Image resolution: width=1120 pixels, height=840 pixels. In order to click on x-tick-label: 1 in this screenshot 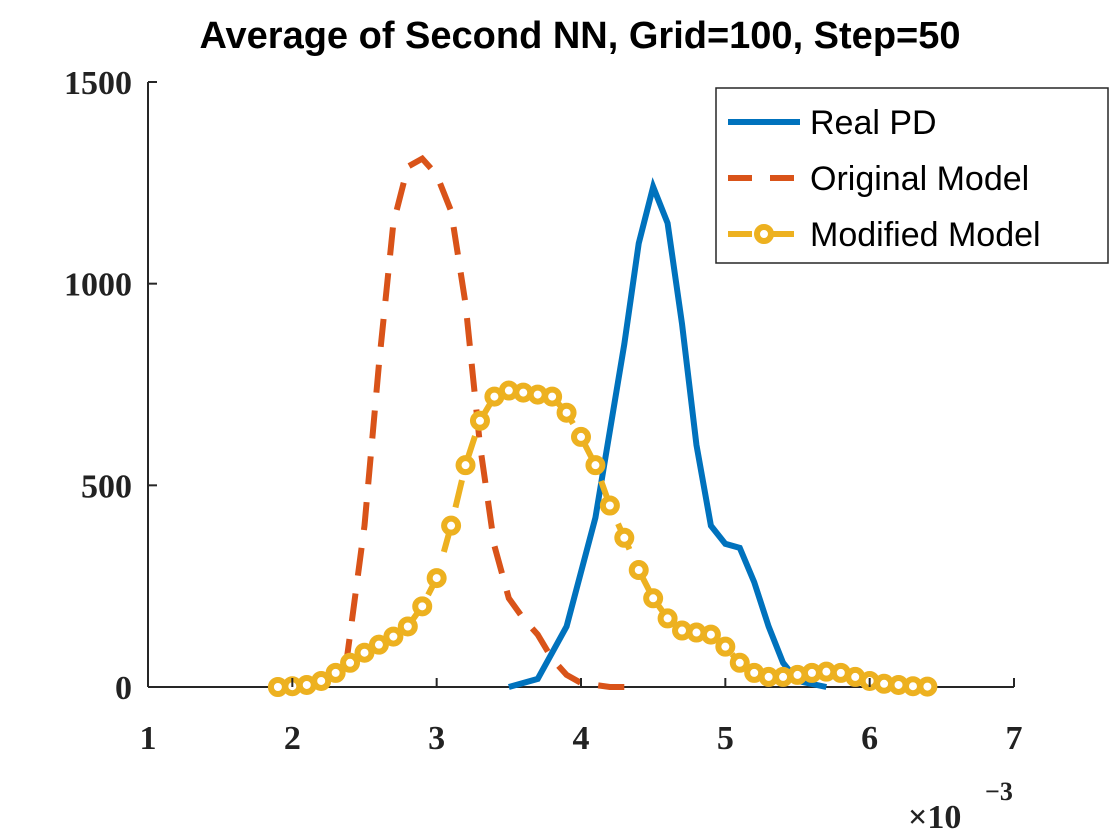, I will do `click(148, 738)`.